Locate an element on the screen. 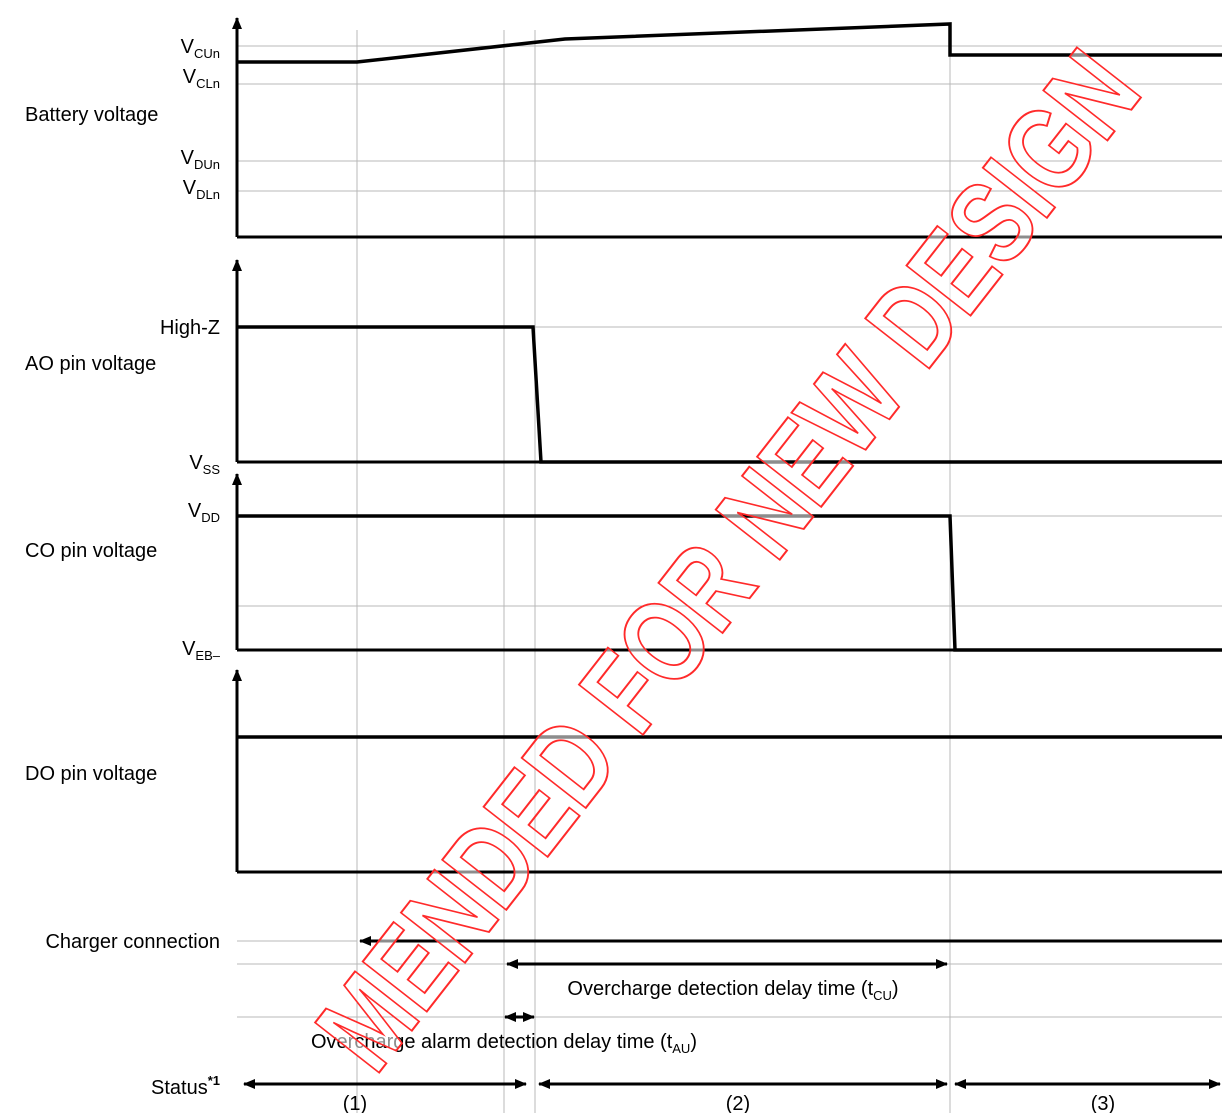 The image size is (1222, 1113). charger-label: Charger connection is located at coordinates (132, 942).